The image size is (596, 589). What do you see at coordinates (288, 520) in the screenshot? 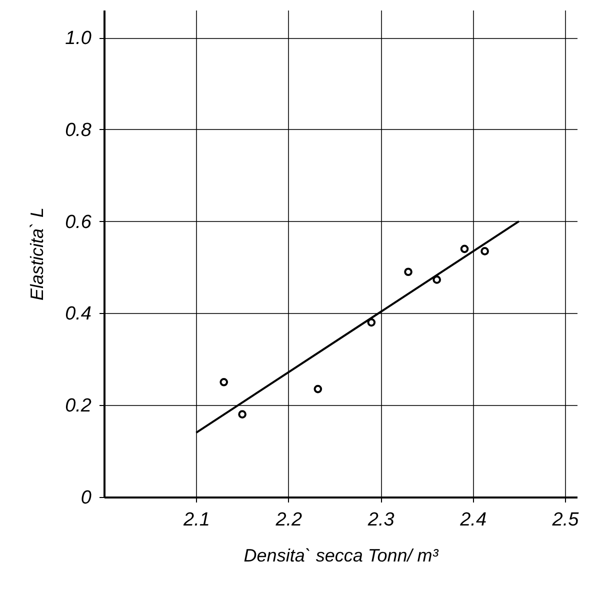
I see `x-tick-label: 2.2` at bounding box center [288, 520].